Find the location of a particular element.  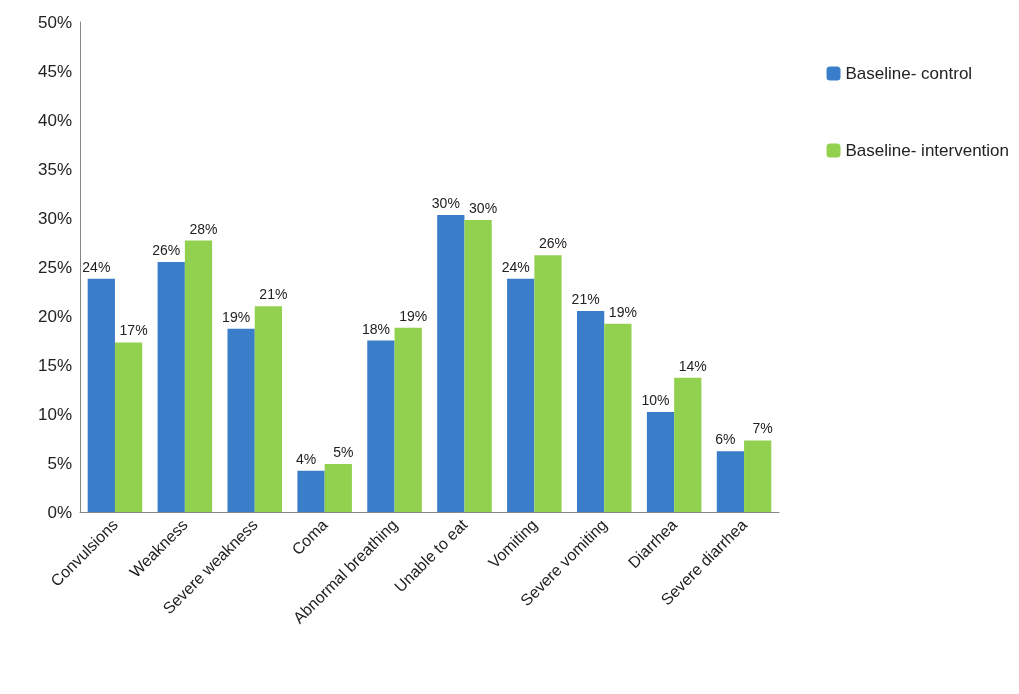

data-label: 7% is located at coordinates (762, 428).